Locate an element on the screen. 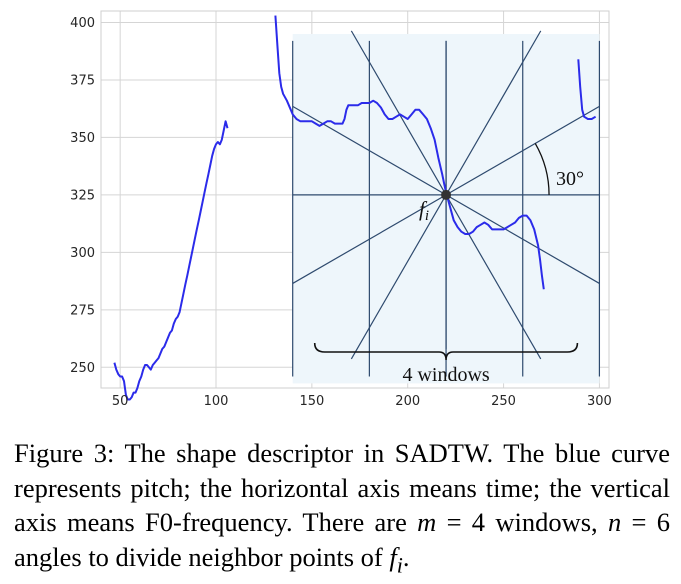 The image size is (681, 584). y-tick-label: 325 is located at coordinates (82, 195).